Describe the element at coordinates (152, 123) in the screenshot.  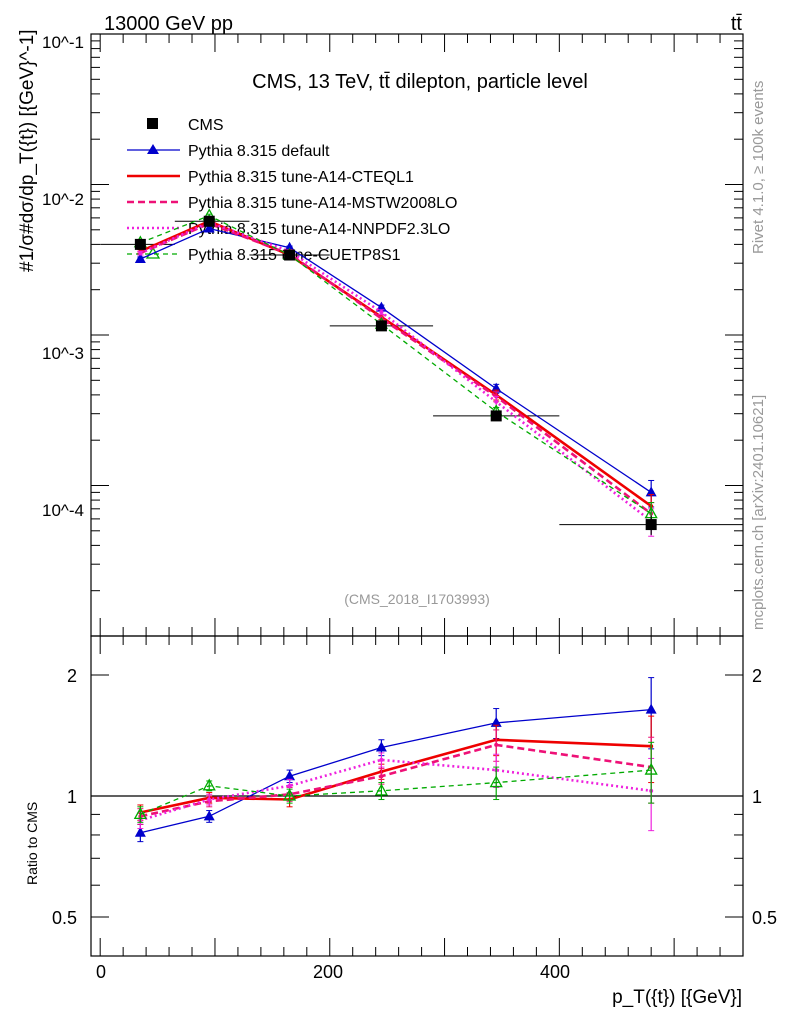
I see `legend-marker-square` at that location.